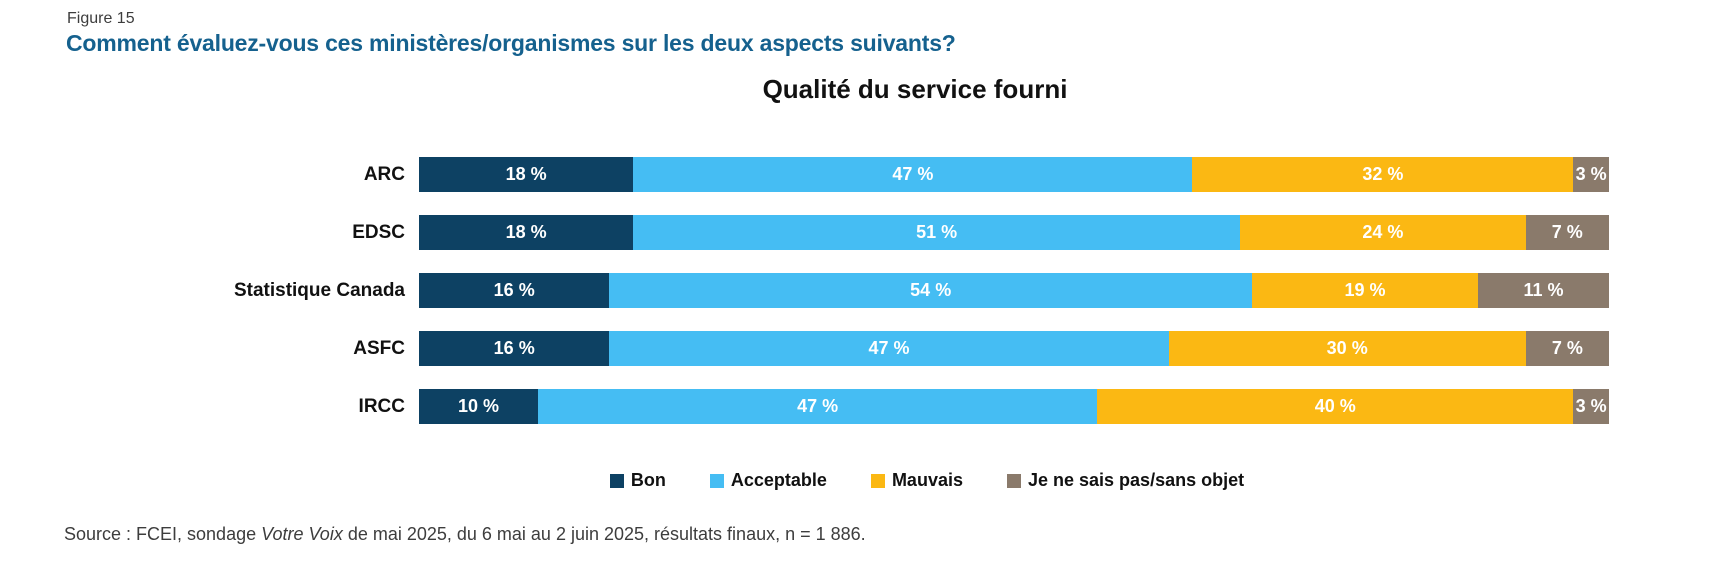  I want to click on figure-label: Figure 15, so click(101, 18).